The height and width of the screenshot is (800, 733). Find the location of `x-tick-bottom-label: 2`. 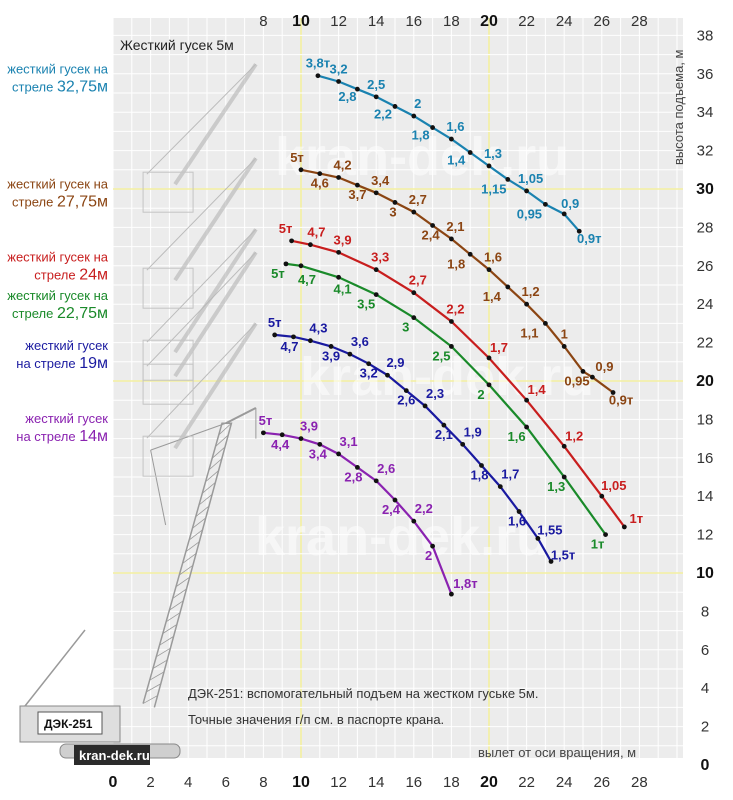

x-tick-bottom-label: 2 is located at coordinates (150, 782).